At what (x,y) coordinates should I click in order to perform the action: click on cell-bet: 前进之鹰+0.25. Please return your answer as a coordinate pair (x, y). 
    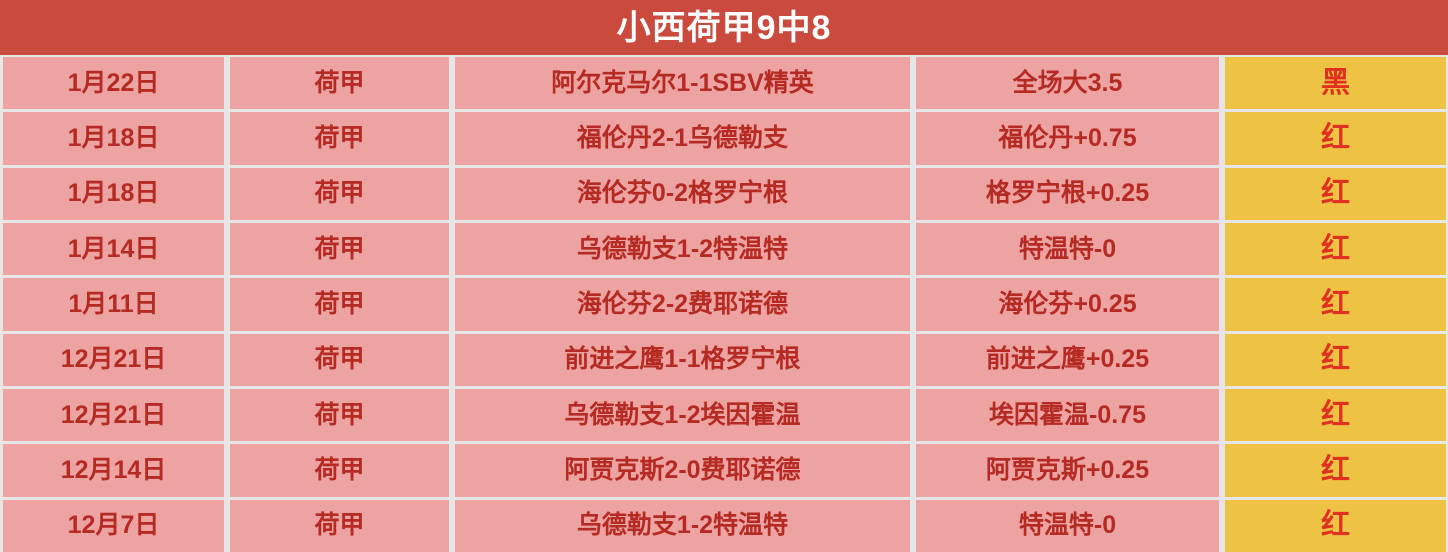
    Looking at the image, I should click on (1067, 359).